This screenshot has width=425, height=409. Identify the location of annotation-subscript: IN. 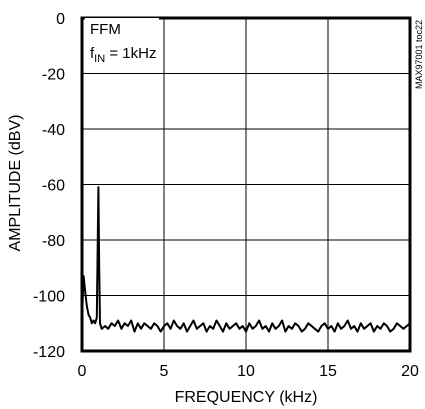
(99, 59).